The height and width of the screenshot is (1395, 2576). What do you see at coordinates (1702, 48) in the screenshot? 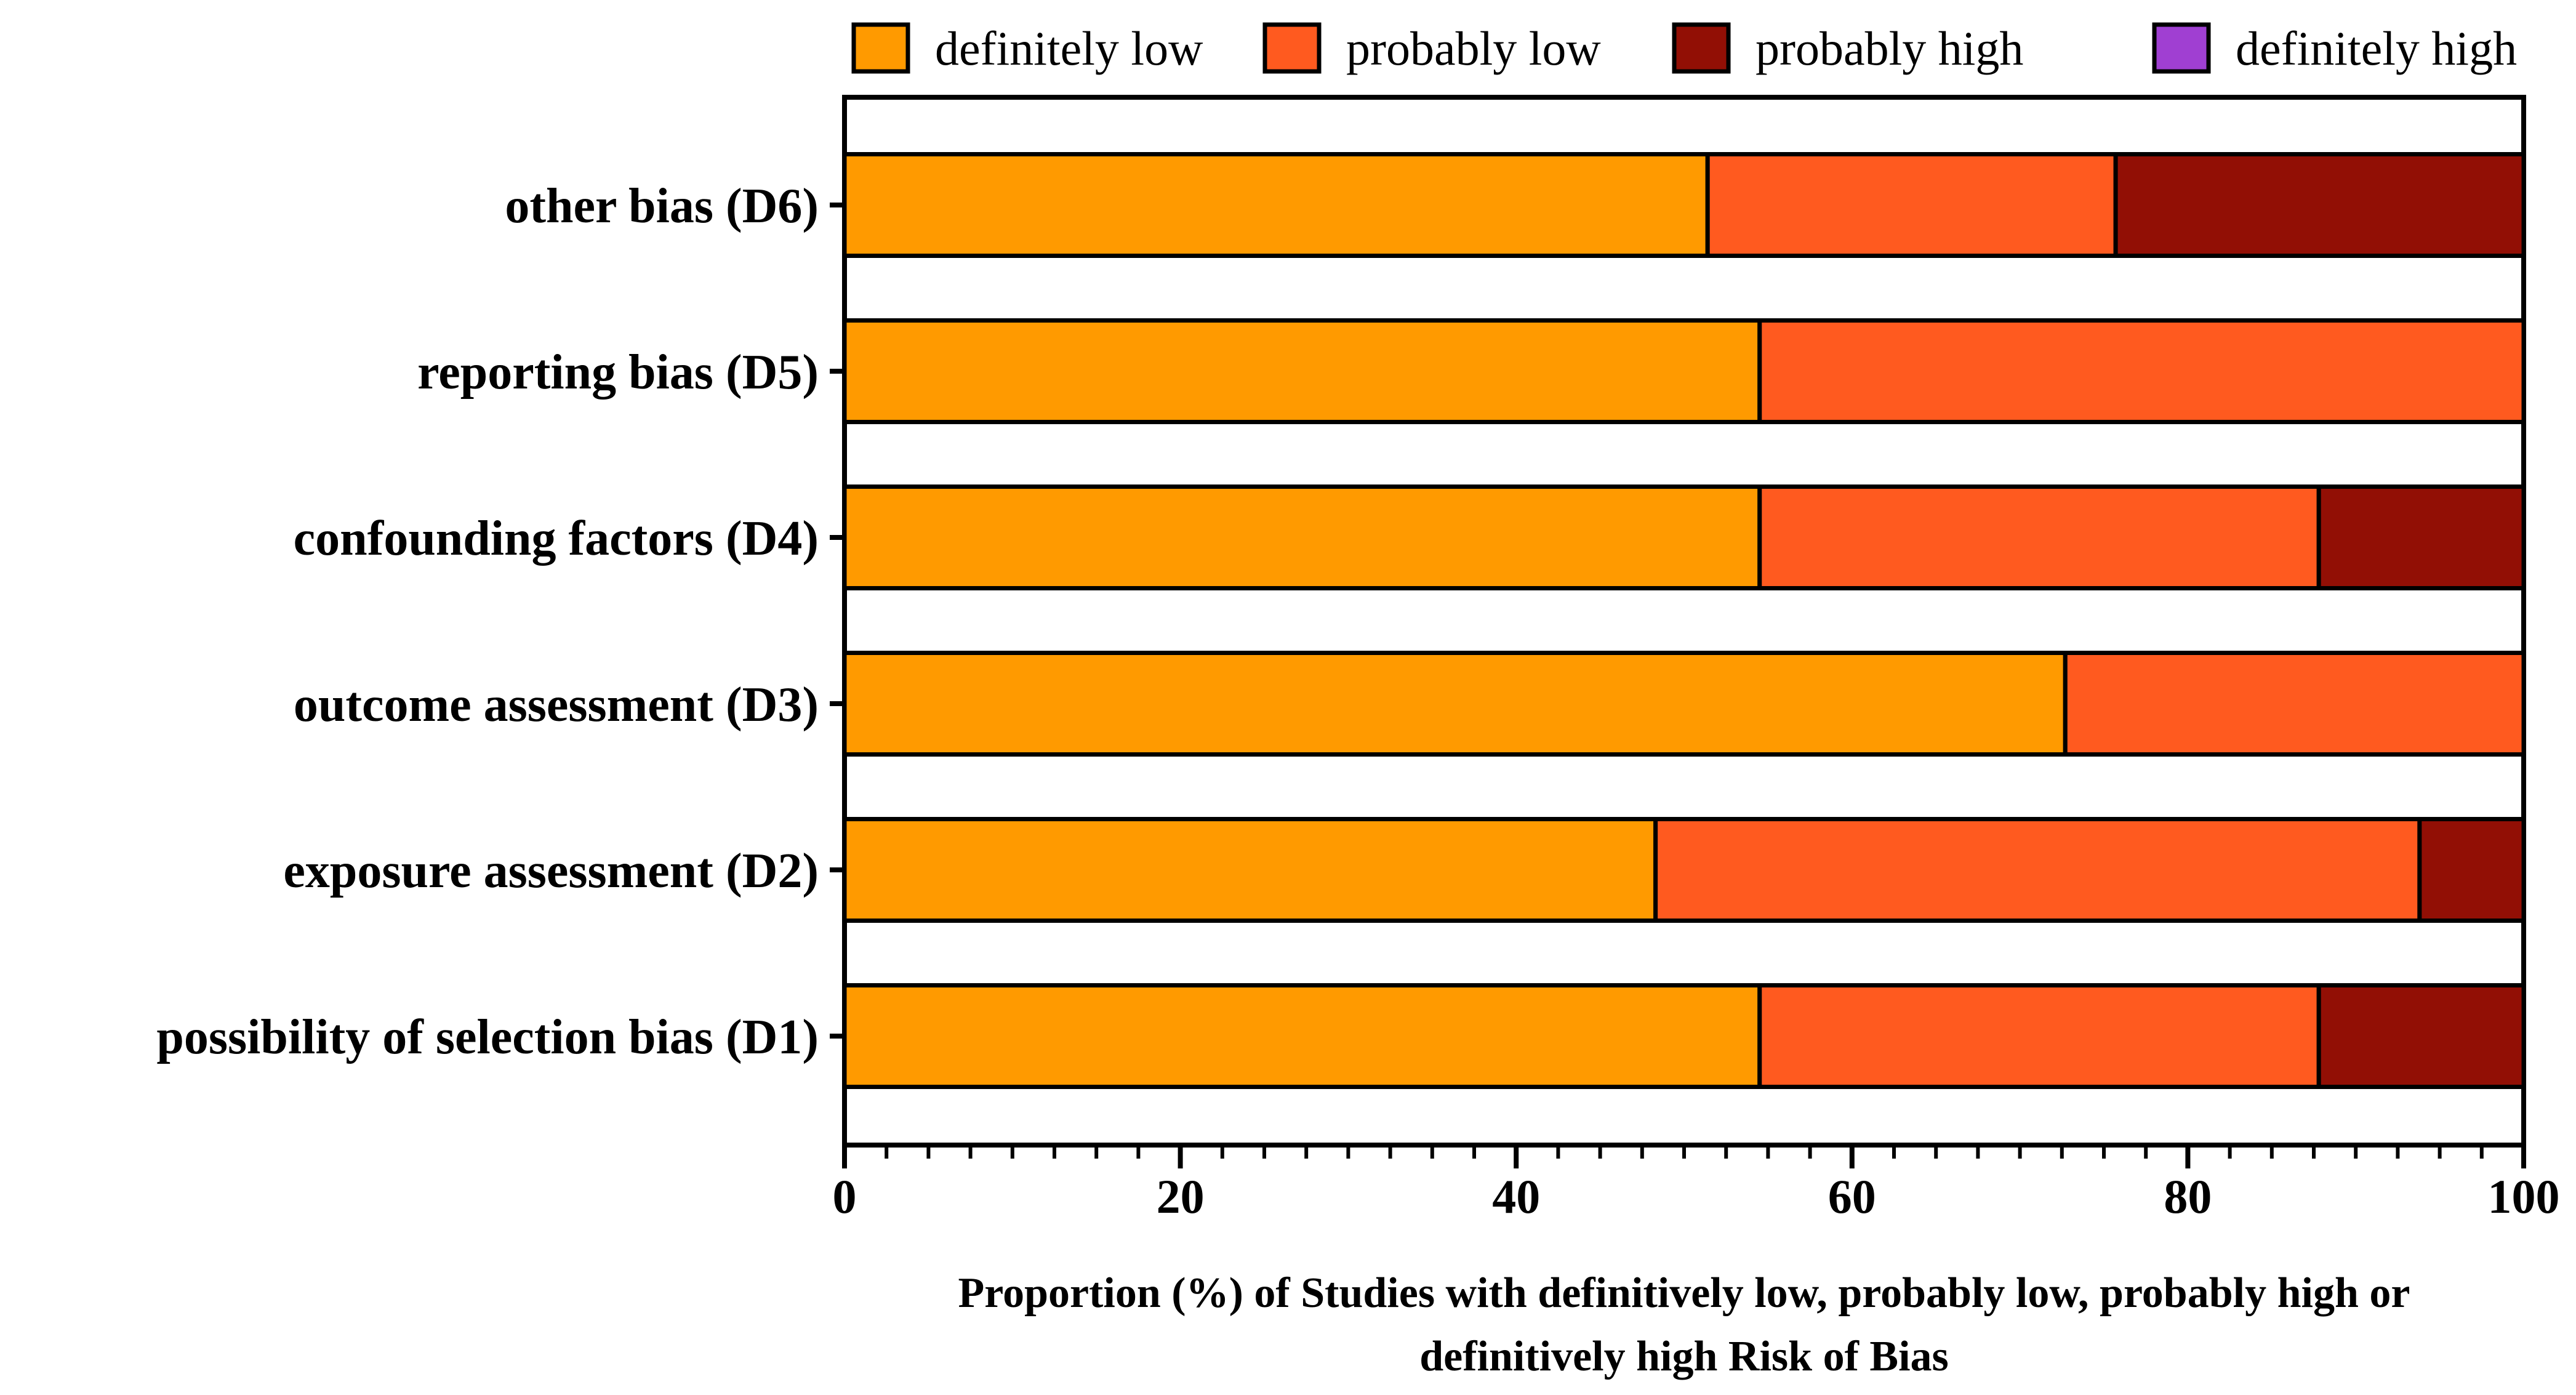
I see `legend-swatch-probably-high` at bounding box center [1702, 48].